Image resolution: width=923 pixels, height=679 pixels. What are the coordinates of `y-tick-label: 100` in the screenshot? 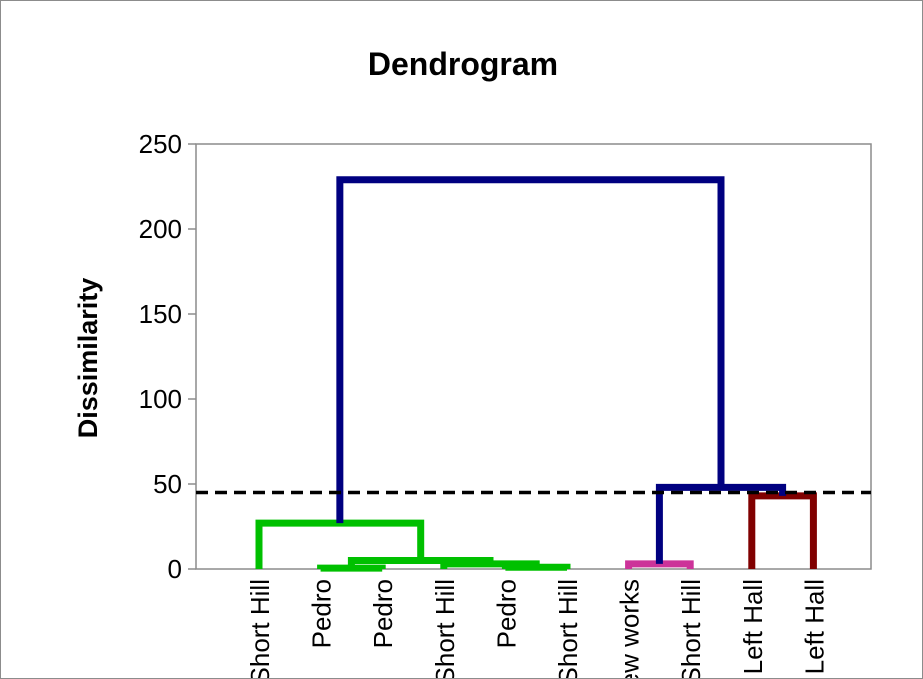 It's located at (160, 399).